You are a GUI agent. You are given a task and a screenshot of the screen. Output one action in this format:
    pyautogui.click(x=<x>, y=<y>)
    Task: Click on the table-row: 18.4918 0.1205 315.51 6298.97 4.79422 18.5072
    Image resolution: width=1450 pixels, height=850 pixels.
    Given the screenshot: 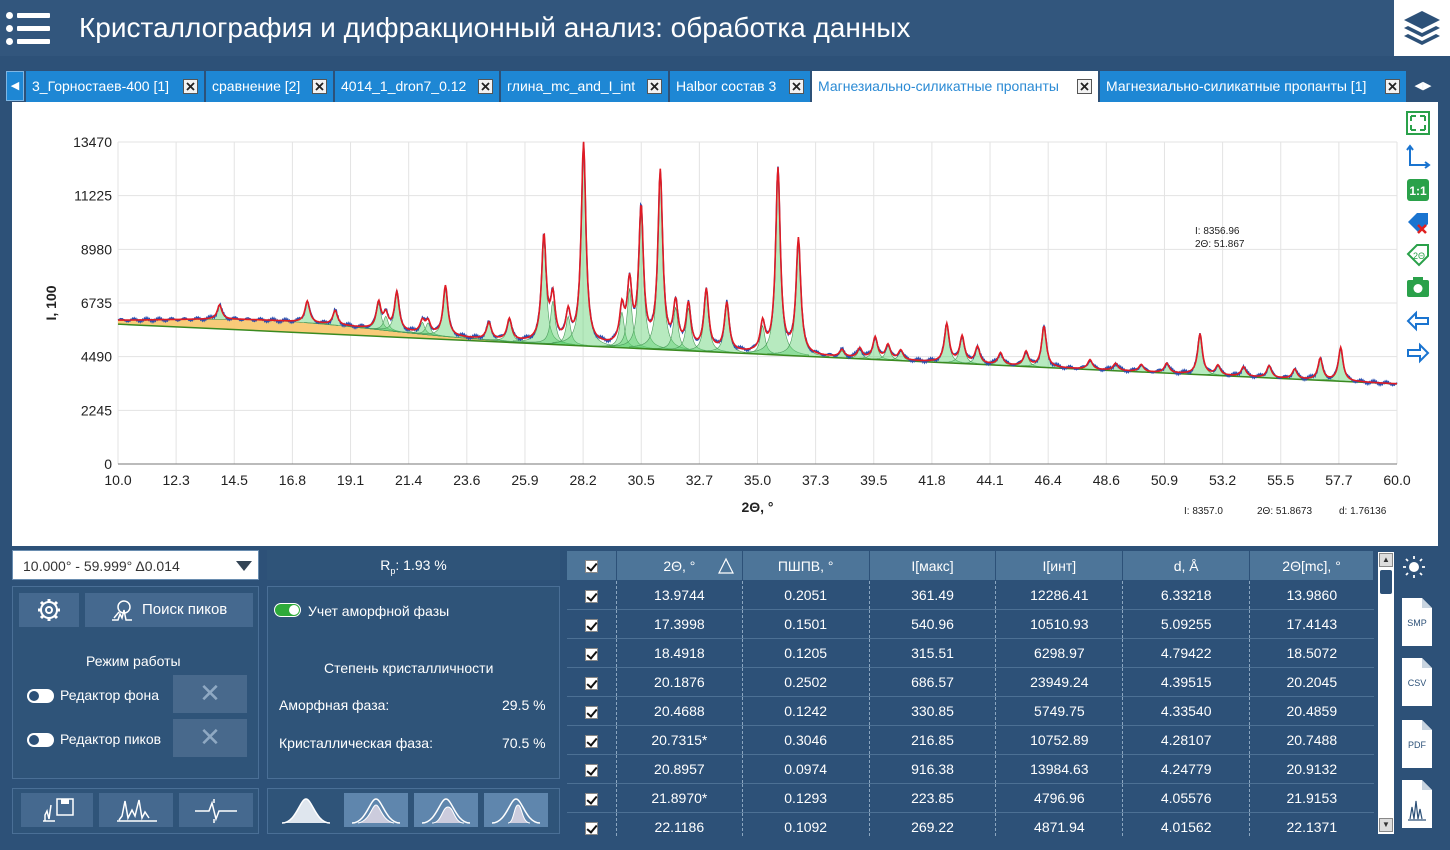 What is the action you would take?
    pyautogui.click(x=970, y=653)
    